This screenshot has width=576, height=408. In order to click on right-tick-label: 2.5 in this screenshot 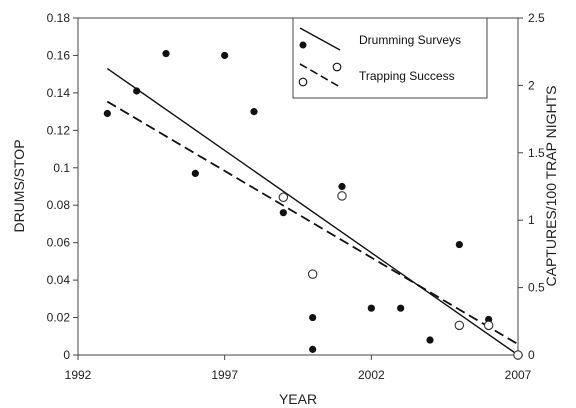, I will do `click(536, 18)`.